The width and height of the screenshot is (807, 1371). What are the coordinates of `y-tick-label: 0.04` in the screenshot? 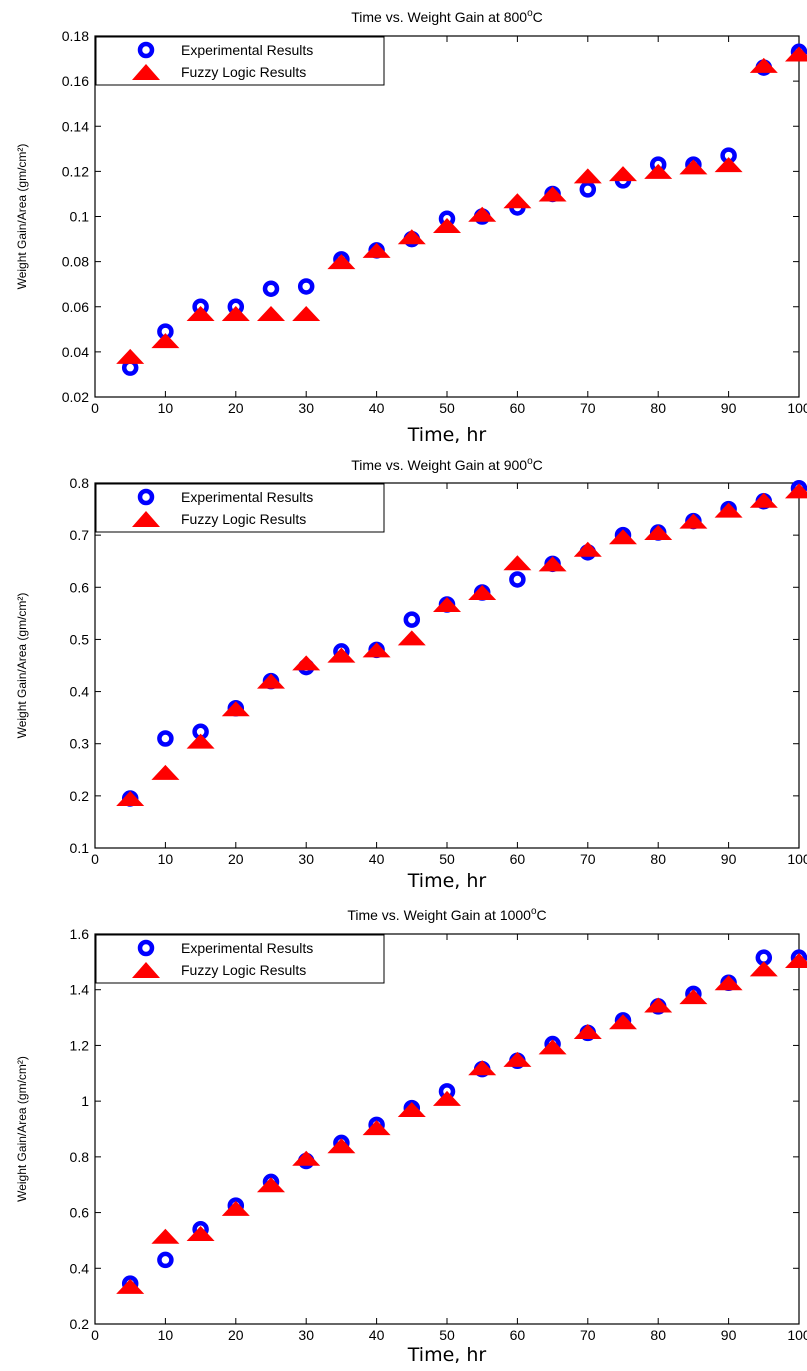 It's located at (75, 352).